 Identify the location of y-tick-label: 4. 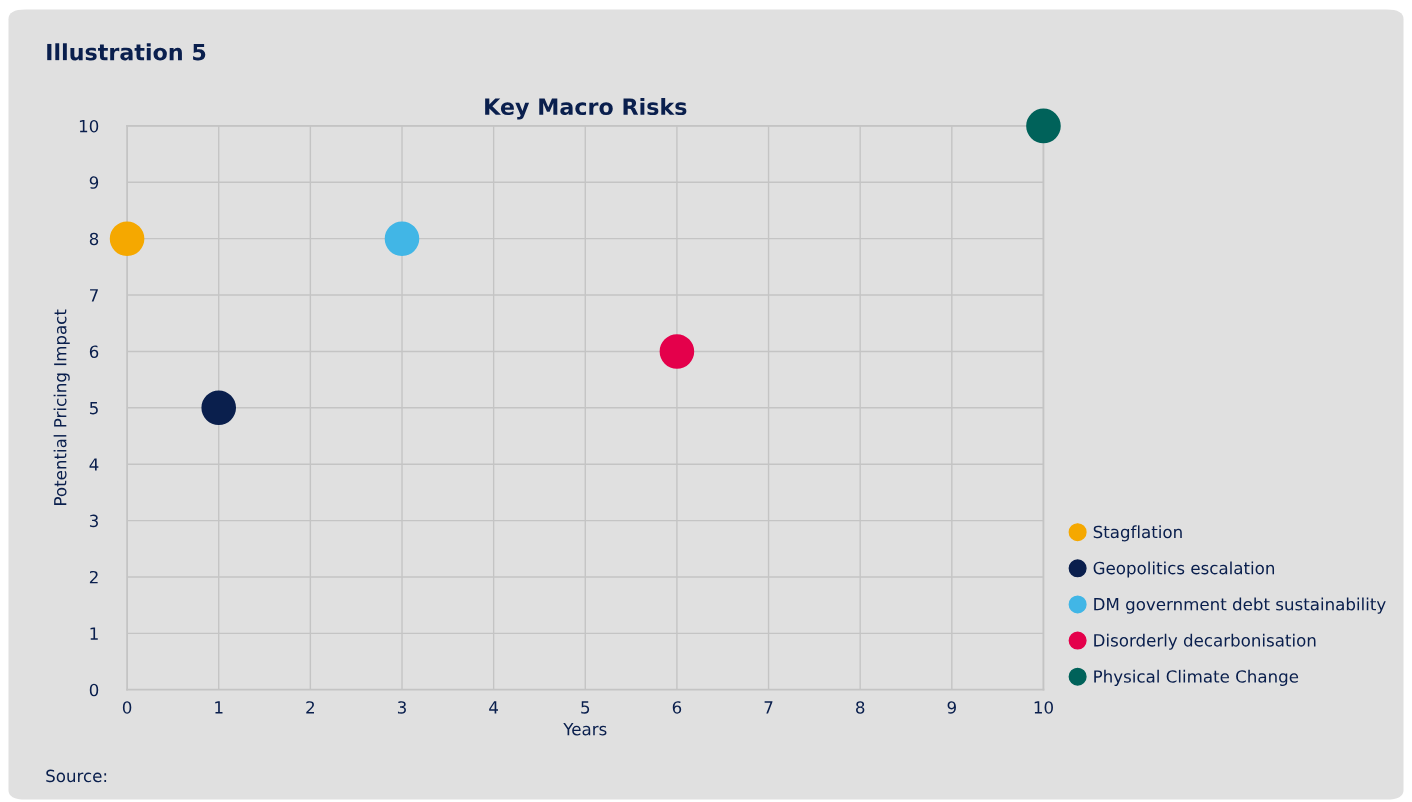
(94, 464).